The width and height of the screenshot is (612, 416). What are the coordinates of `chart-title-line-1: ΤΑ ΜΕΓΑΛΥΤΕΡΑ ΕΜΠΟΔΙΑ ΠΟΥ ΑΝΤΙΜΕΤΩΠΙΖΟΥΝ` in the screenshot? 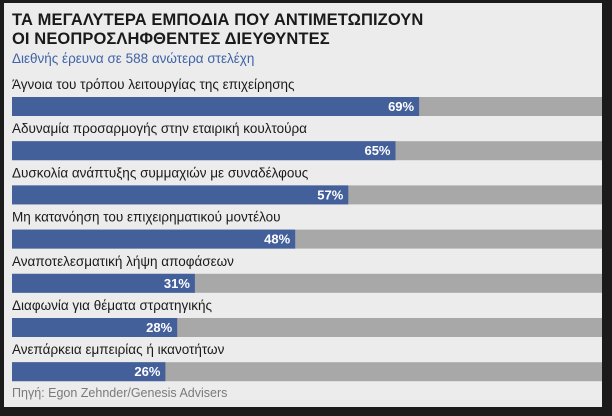 It's located at (218, 20).